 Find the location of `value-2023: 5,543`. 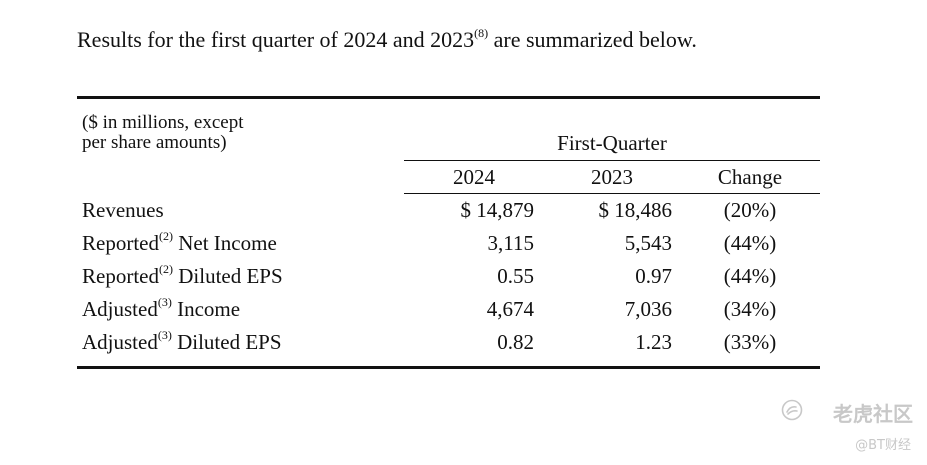

value-2023: 5,543 is located at coordinates (648, 243).